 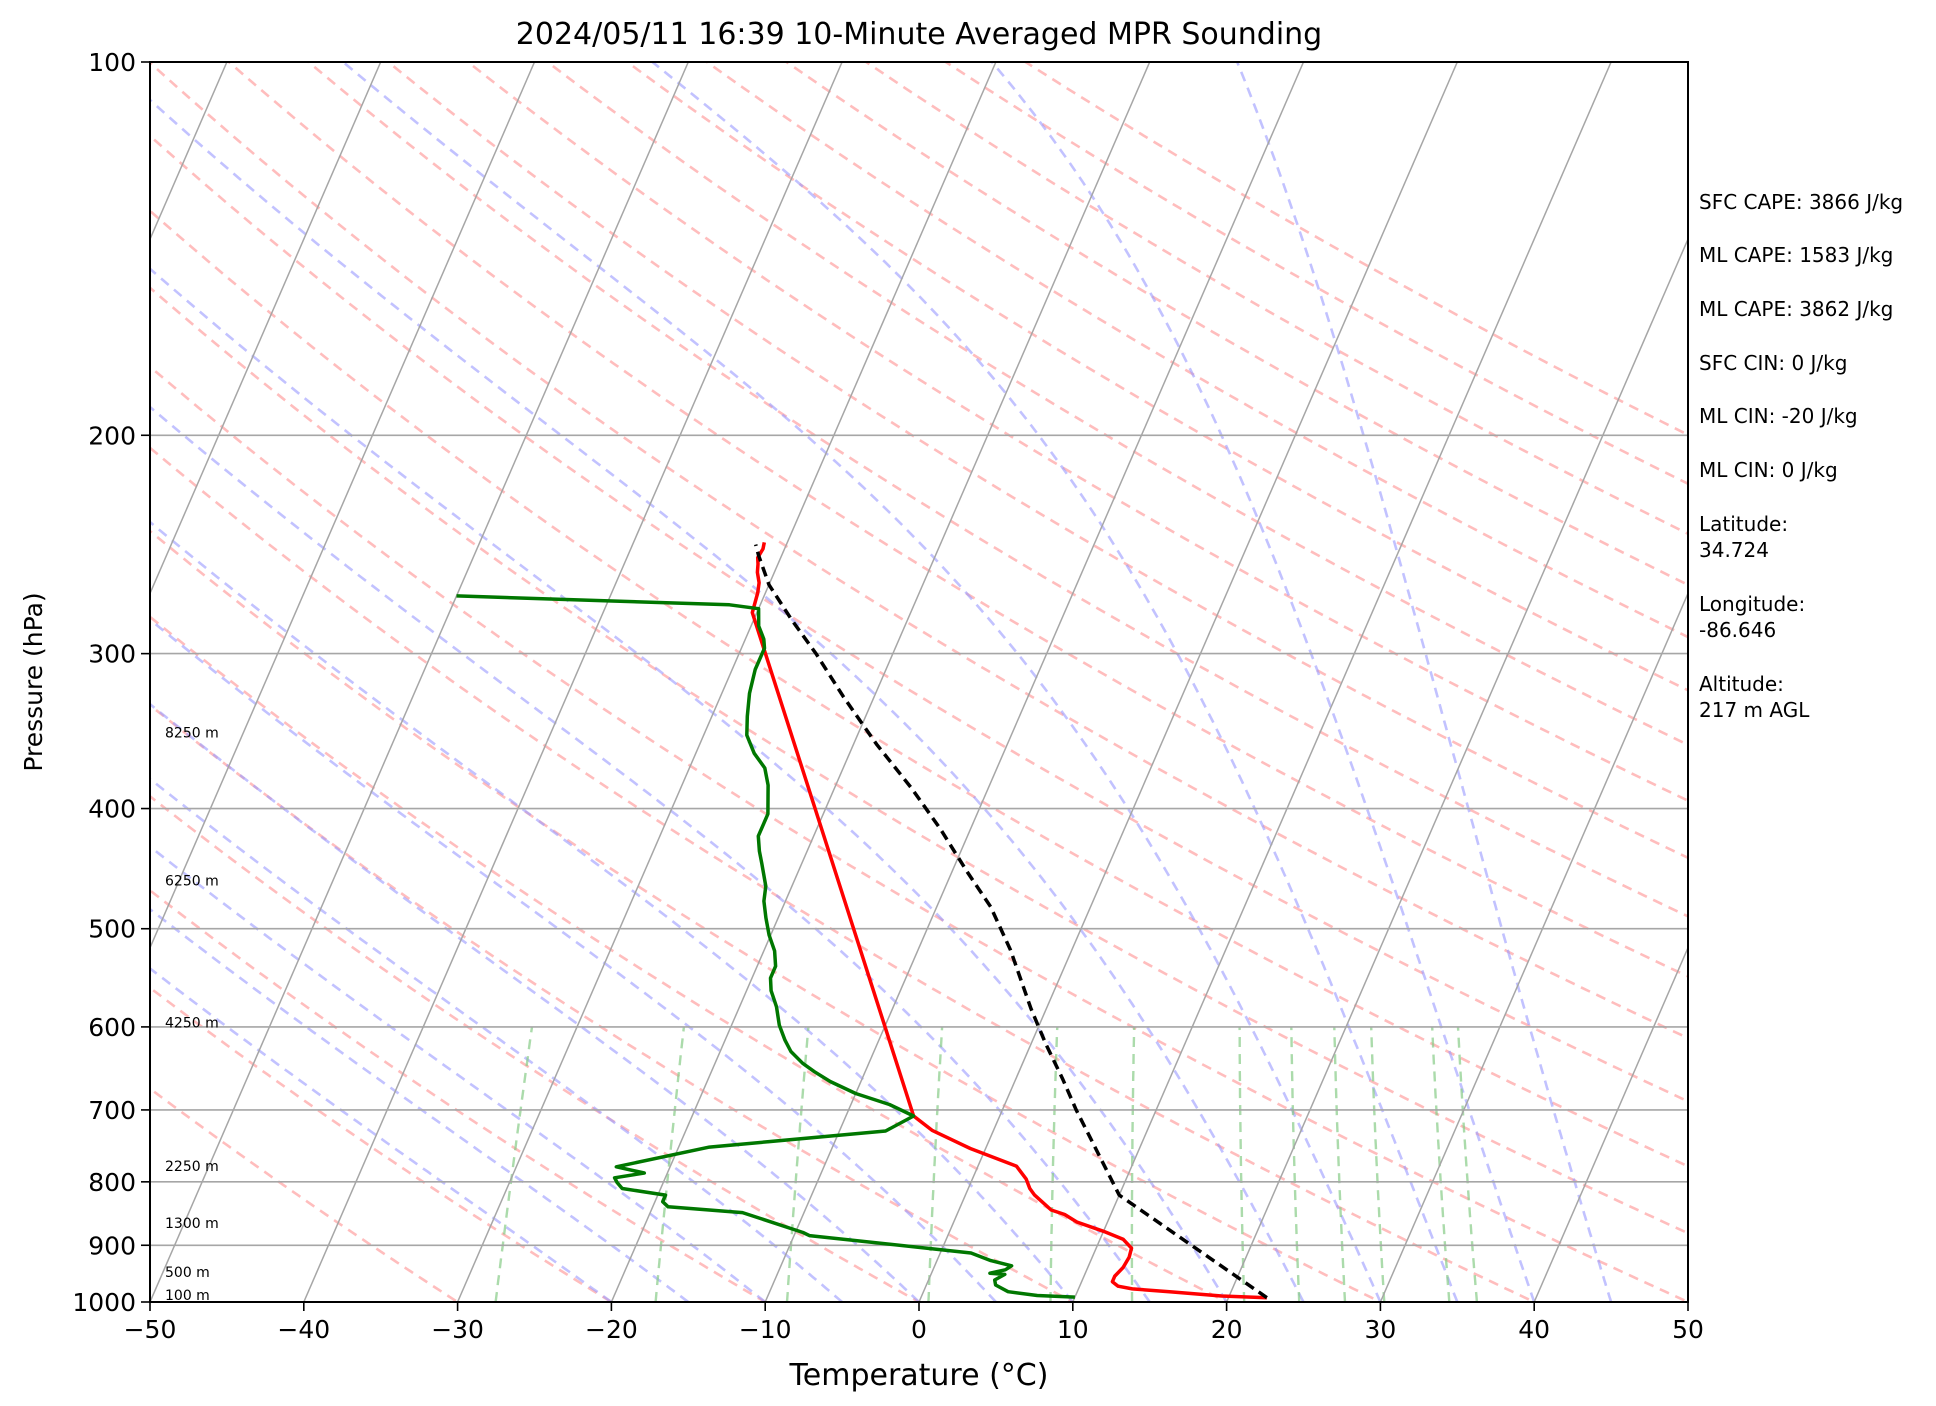 What do you see at coordinates (192, 1224) in the screenshot?
I see `height-label: 1300 m` at bounding box center [192, 1224].